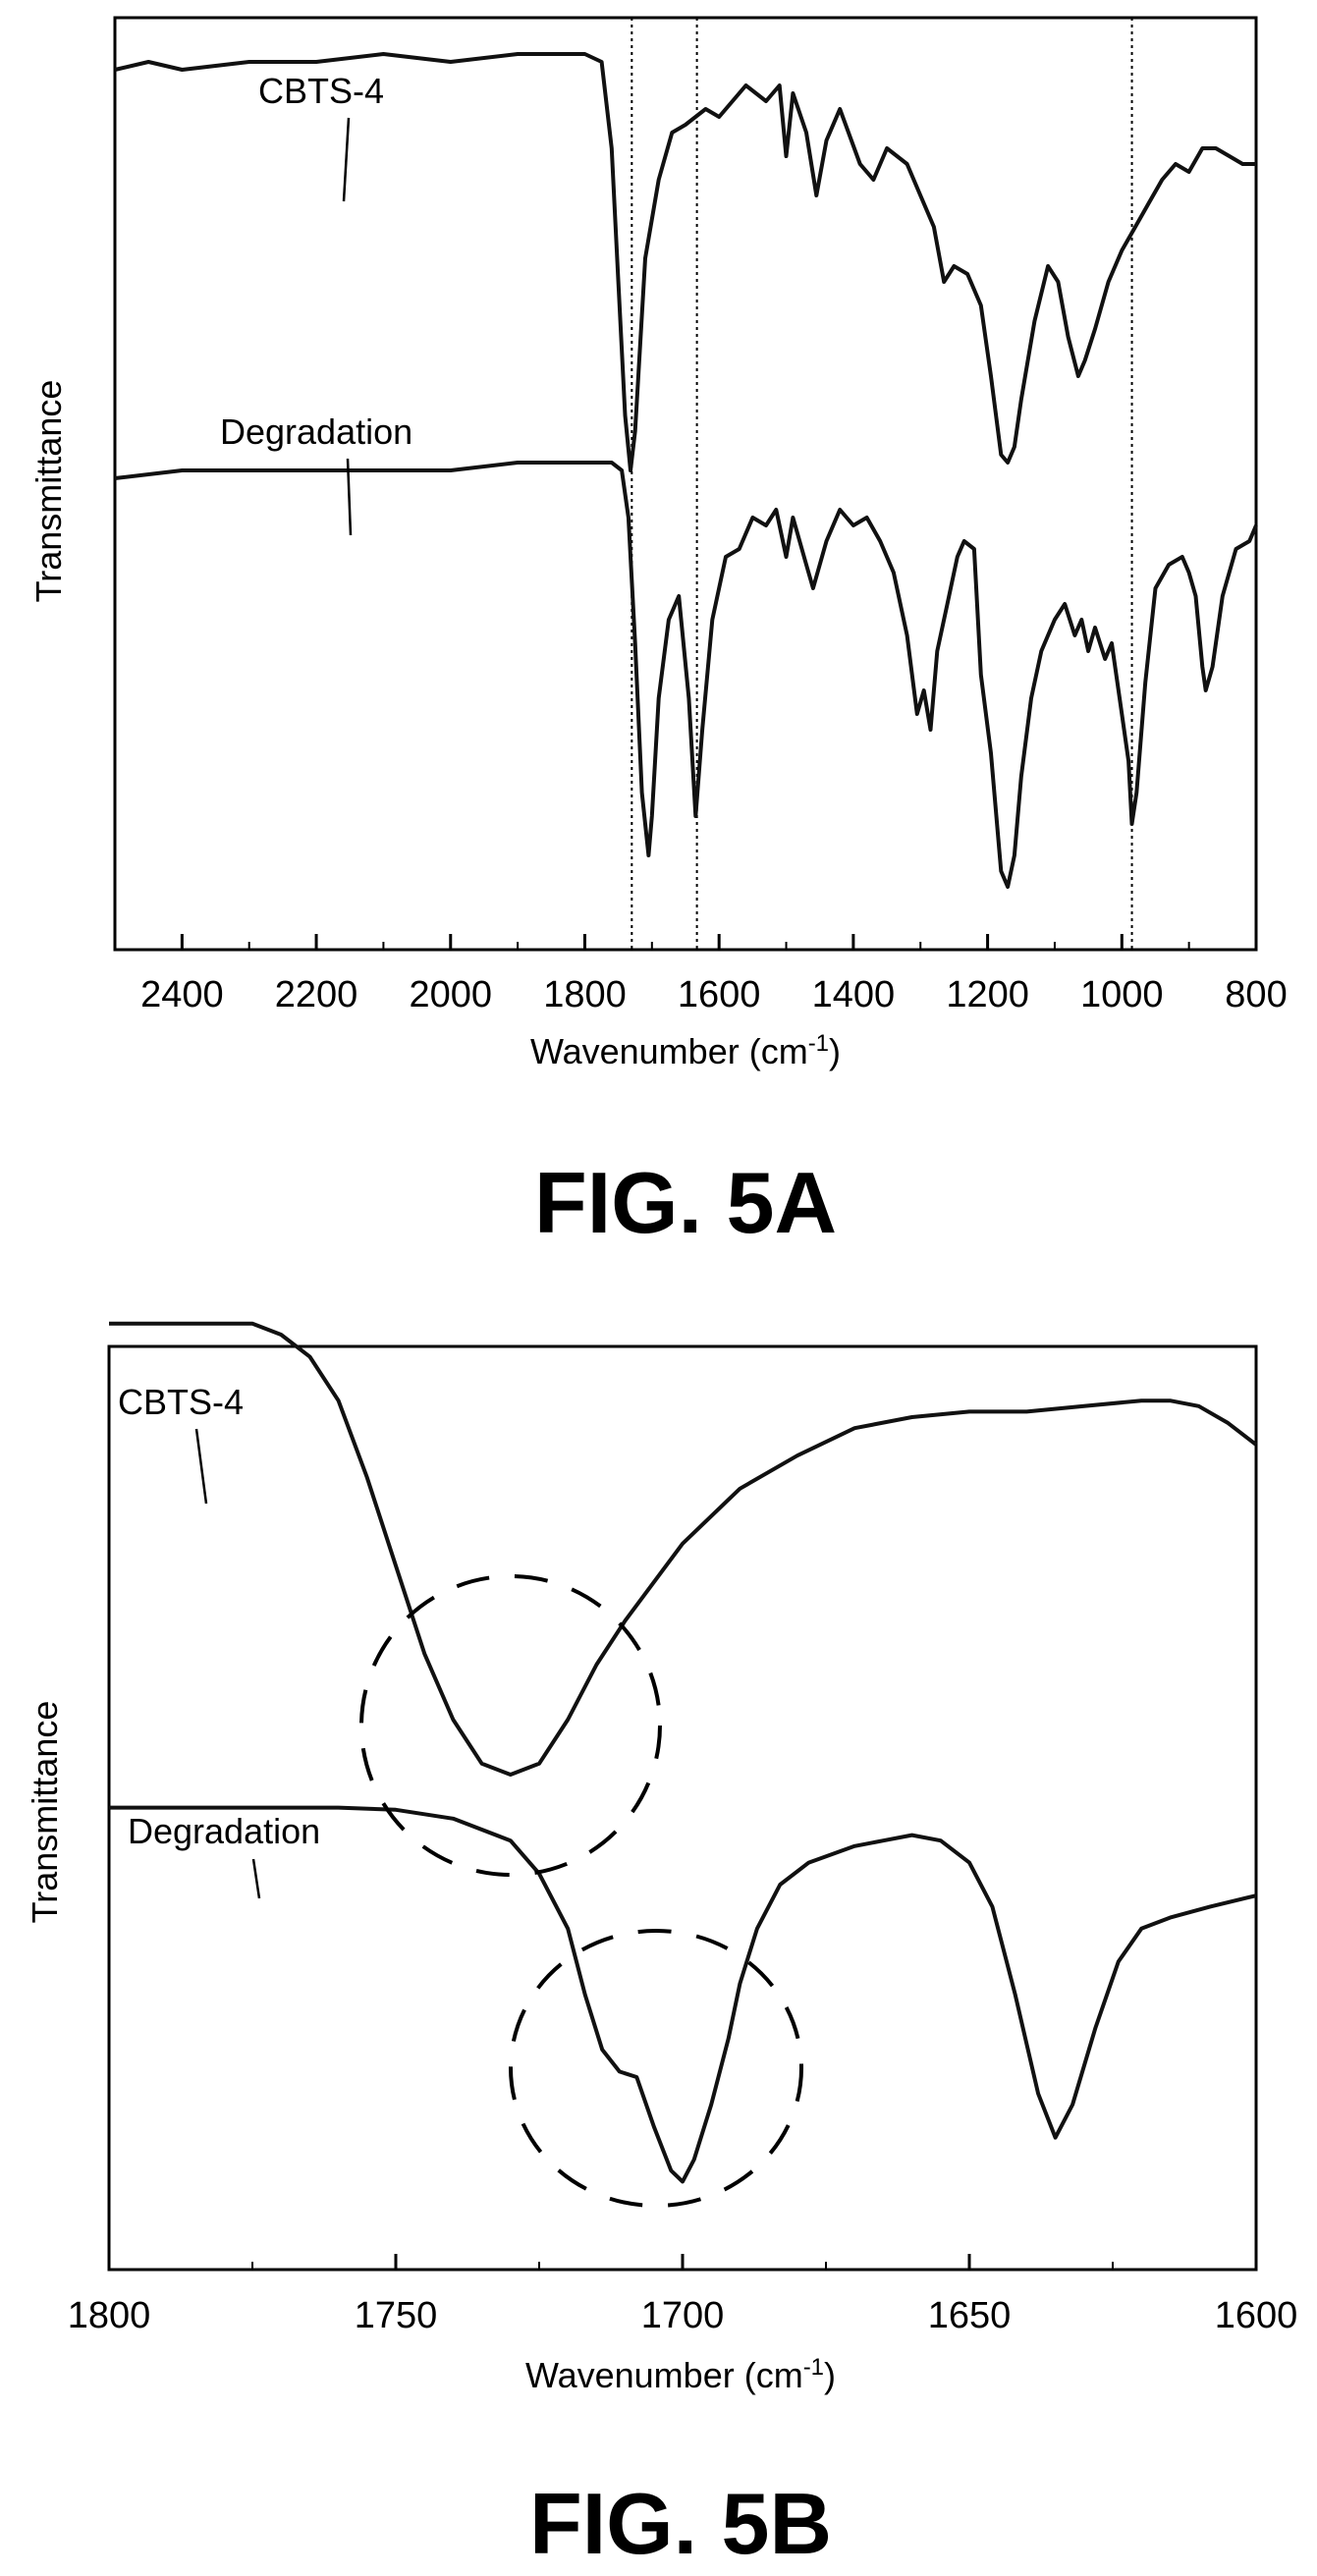  What do you see at coordinates (510, 1725) in the screenshot?
I see `dashed-circle-cbts4-5b` at bounding box center [510, 1725].